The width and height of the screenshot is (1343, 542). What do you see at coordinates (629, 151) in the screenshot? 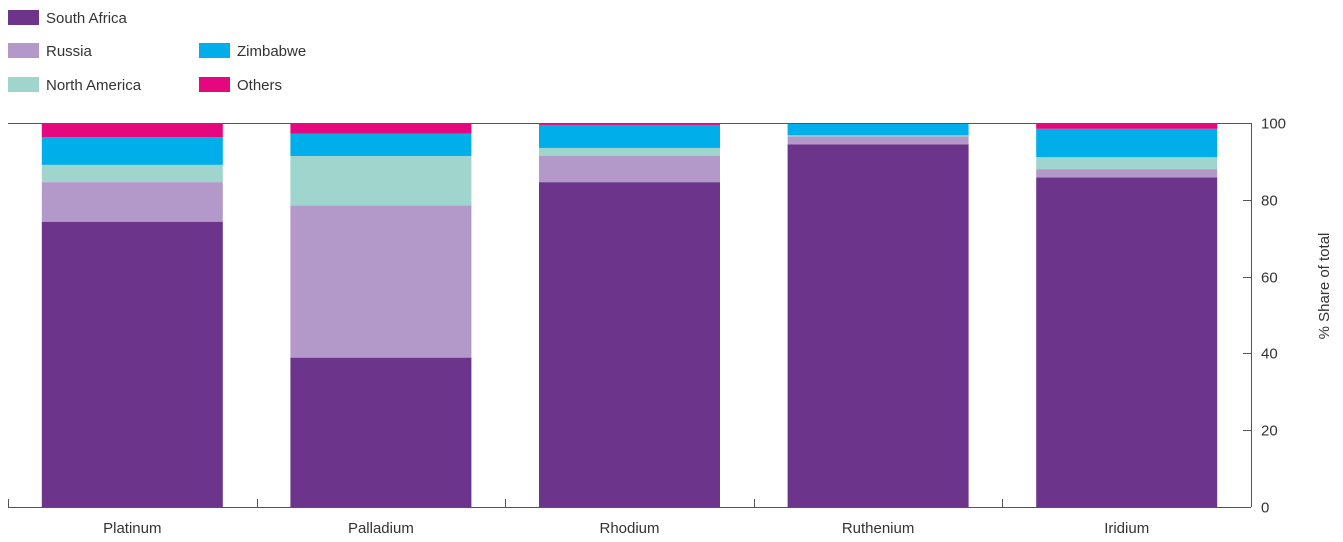
I see `bar-rhodium-north-america` at bounding box center [629, 151].